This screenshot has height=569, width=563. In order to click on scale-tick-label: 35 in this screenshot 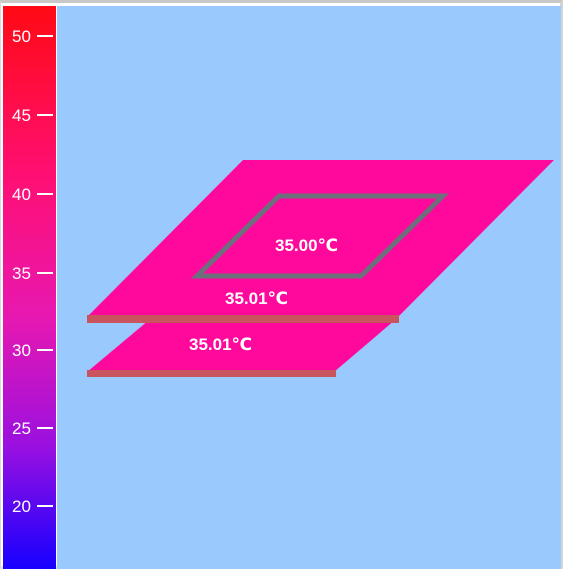, I will do `click(21, 273)`.